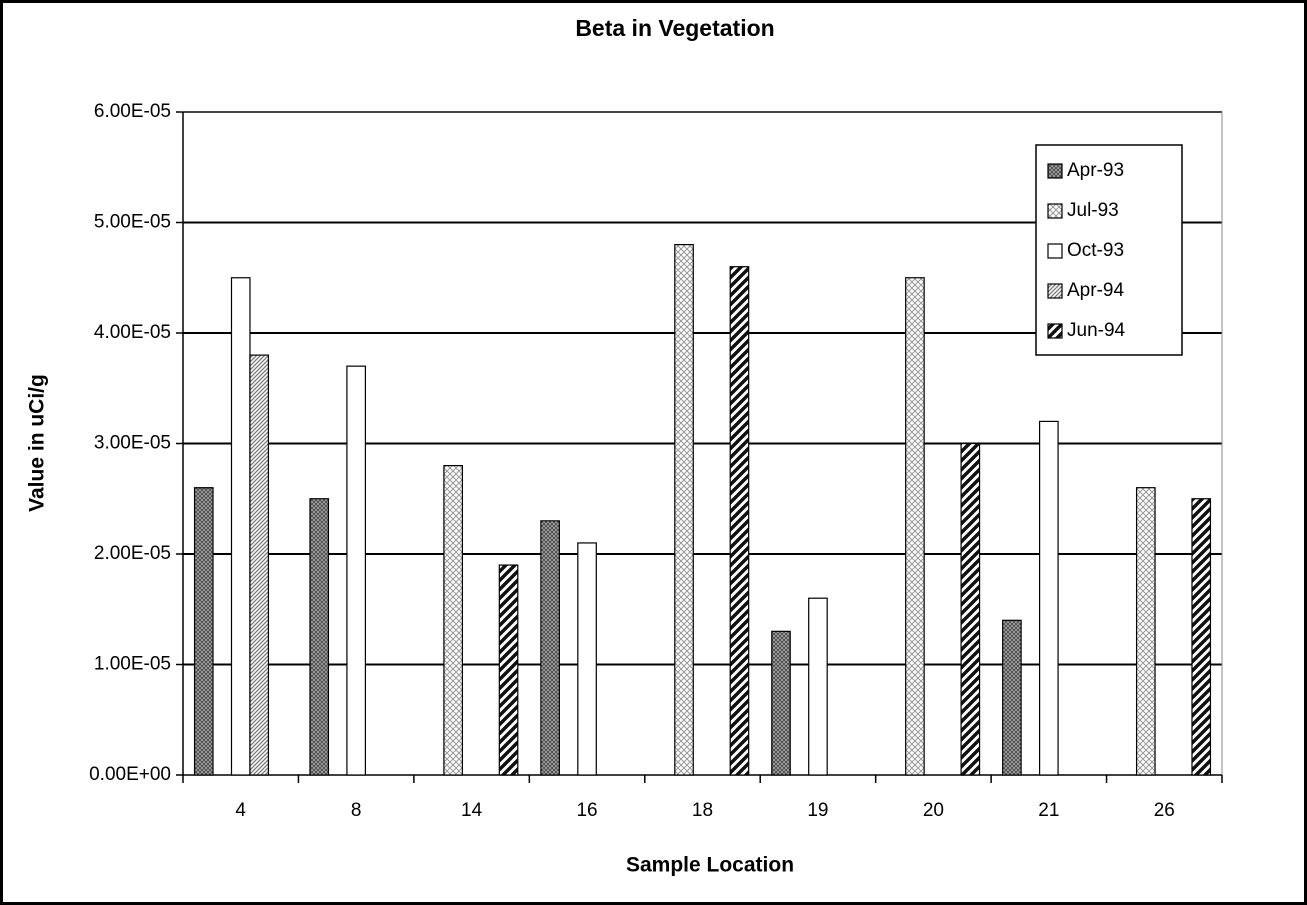 This screenshot has width=1307, height=905. Describe the element at coordinates (132, 222) in the screenshot. I see `y-tick-label: 5.00E-05` at that location.